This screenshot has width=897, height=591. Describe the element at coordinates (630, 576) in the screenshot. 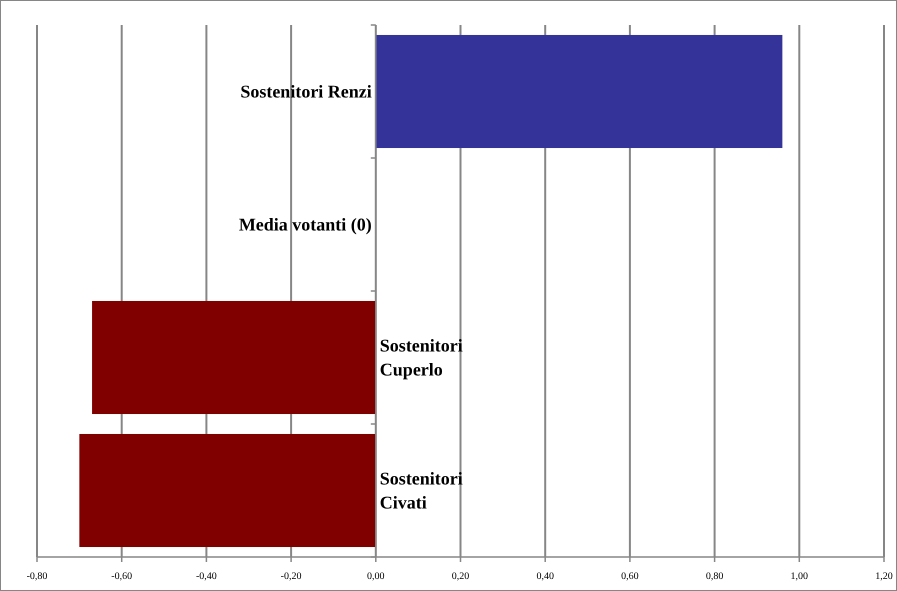

I see `x-tick-label: 0,60` at that location.